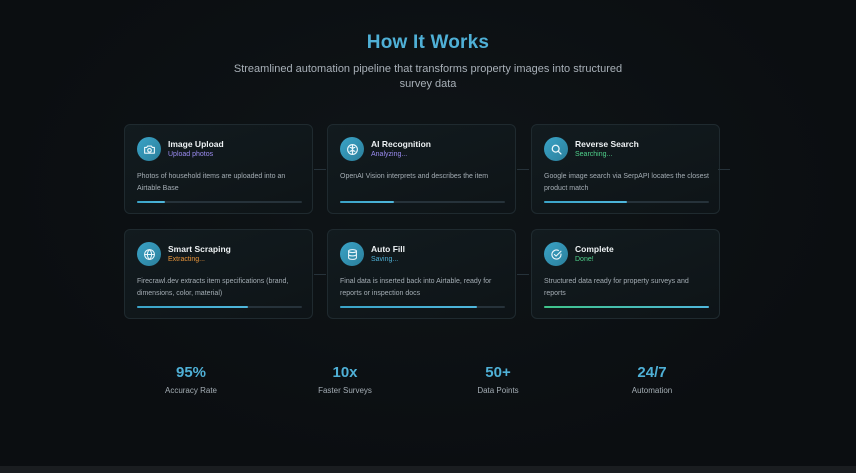 This screenshot has width=856, height=473. I want to click on database-icon, so click(352, 254).